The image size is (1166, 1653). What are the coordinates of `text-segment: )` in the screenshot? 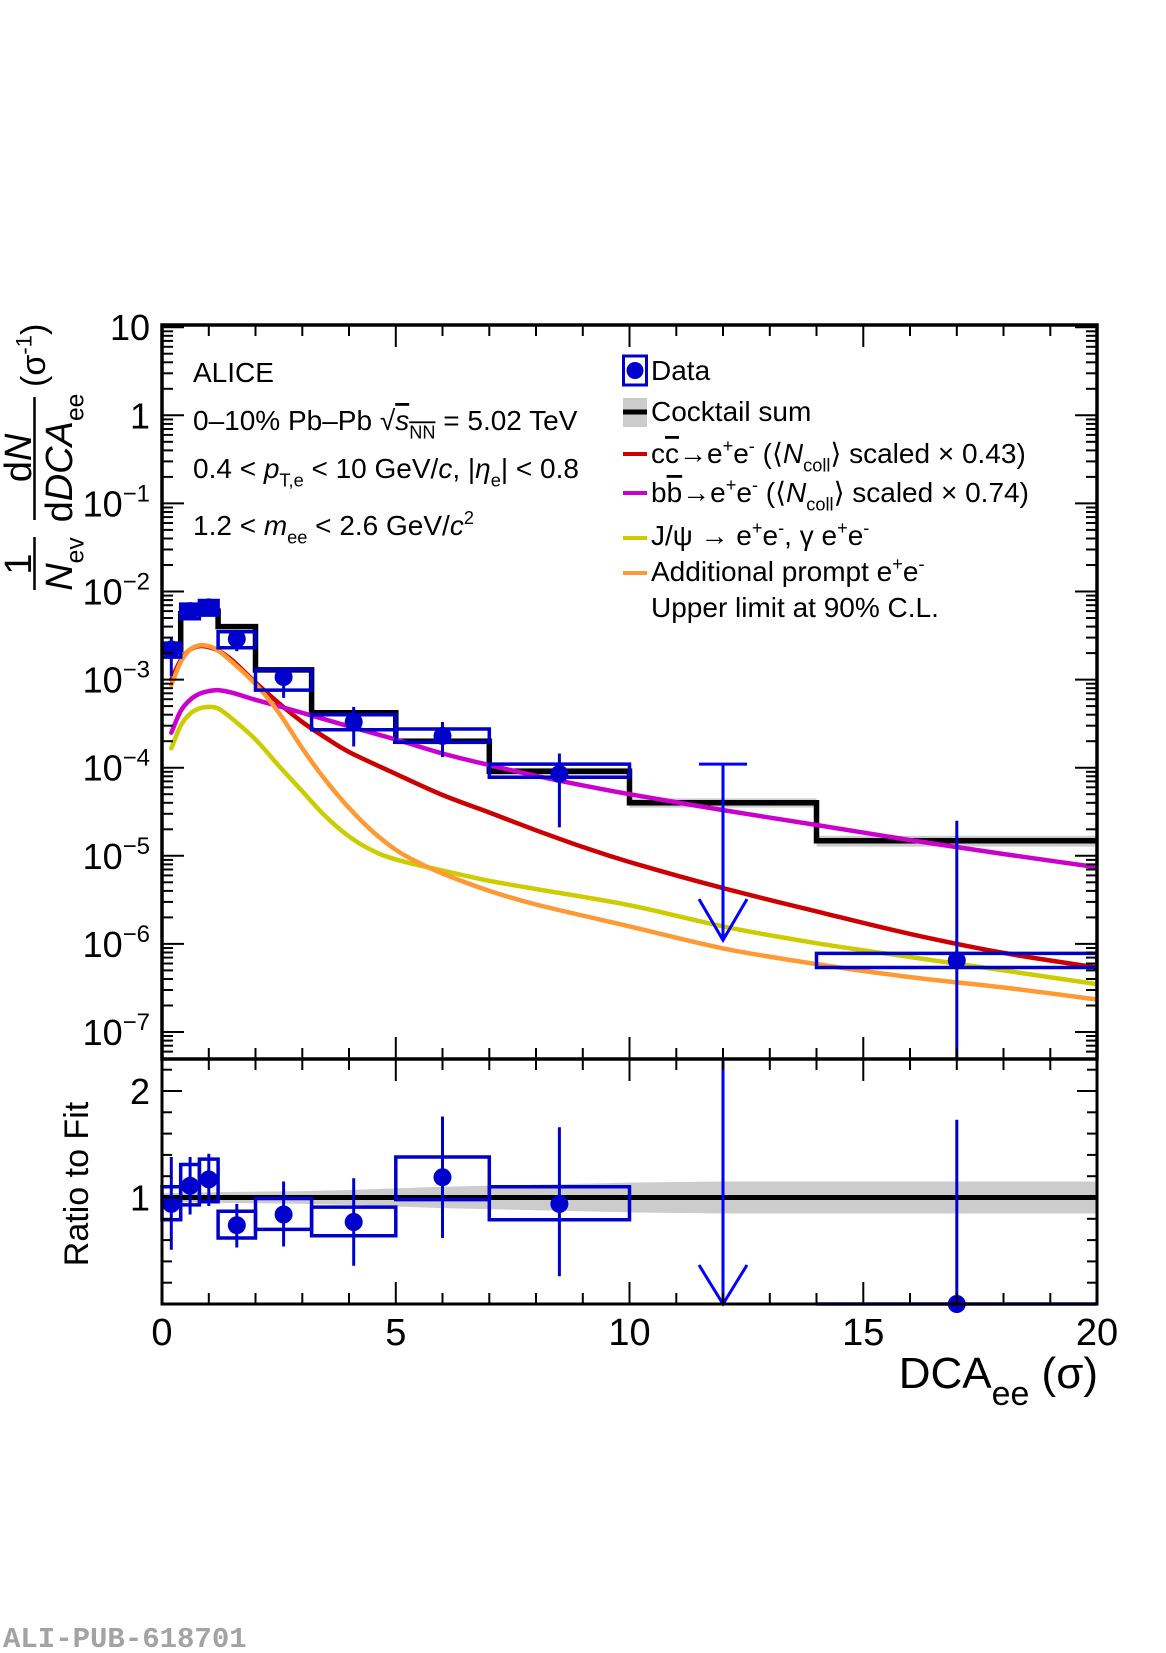 It's located at (34, 329).